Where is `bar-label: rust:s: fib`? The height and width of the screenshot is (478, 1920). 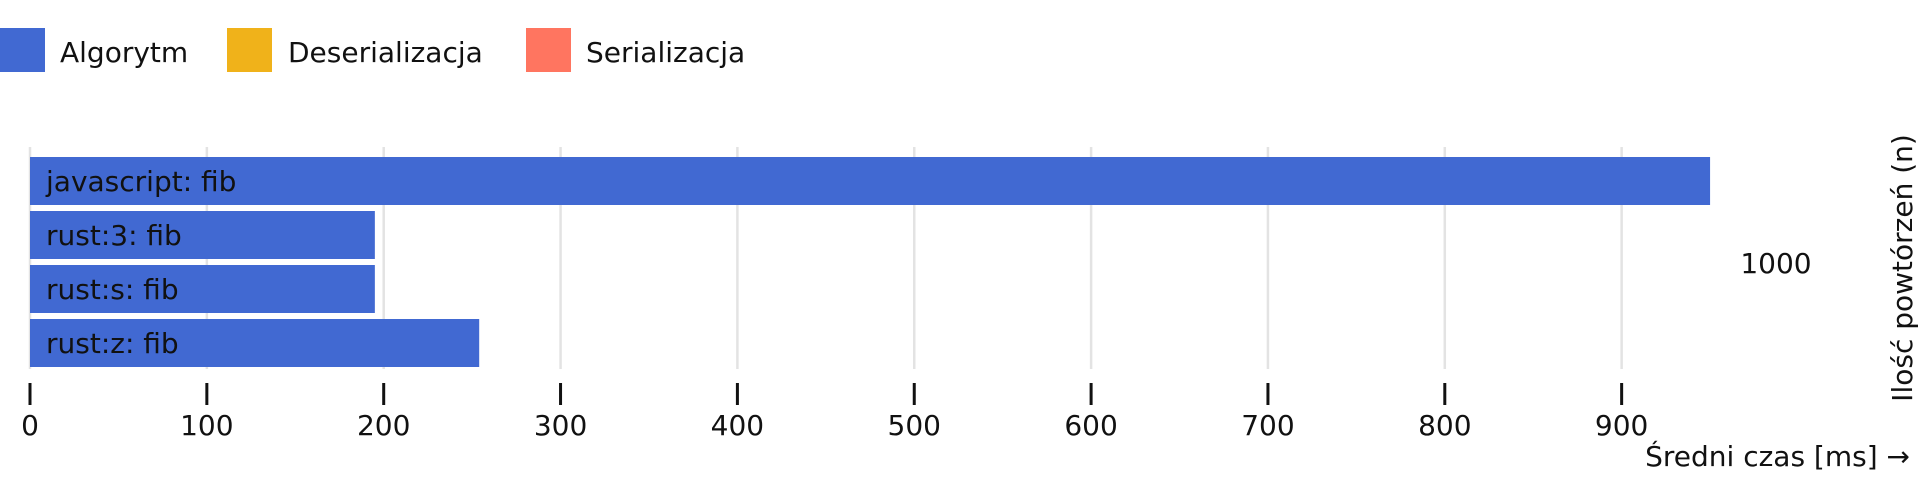 bar-label: rust:s: fib is located at coordinates (112, 289).